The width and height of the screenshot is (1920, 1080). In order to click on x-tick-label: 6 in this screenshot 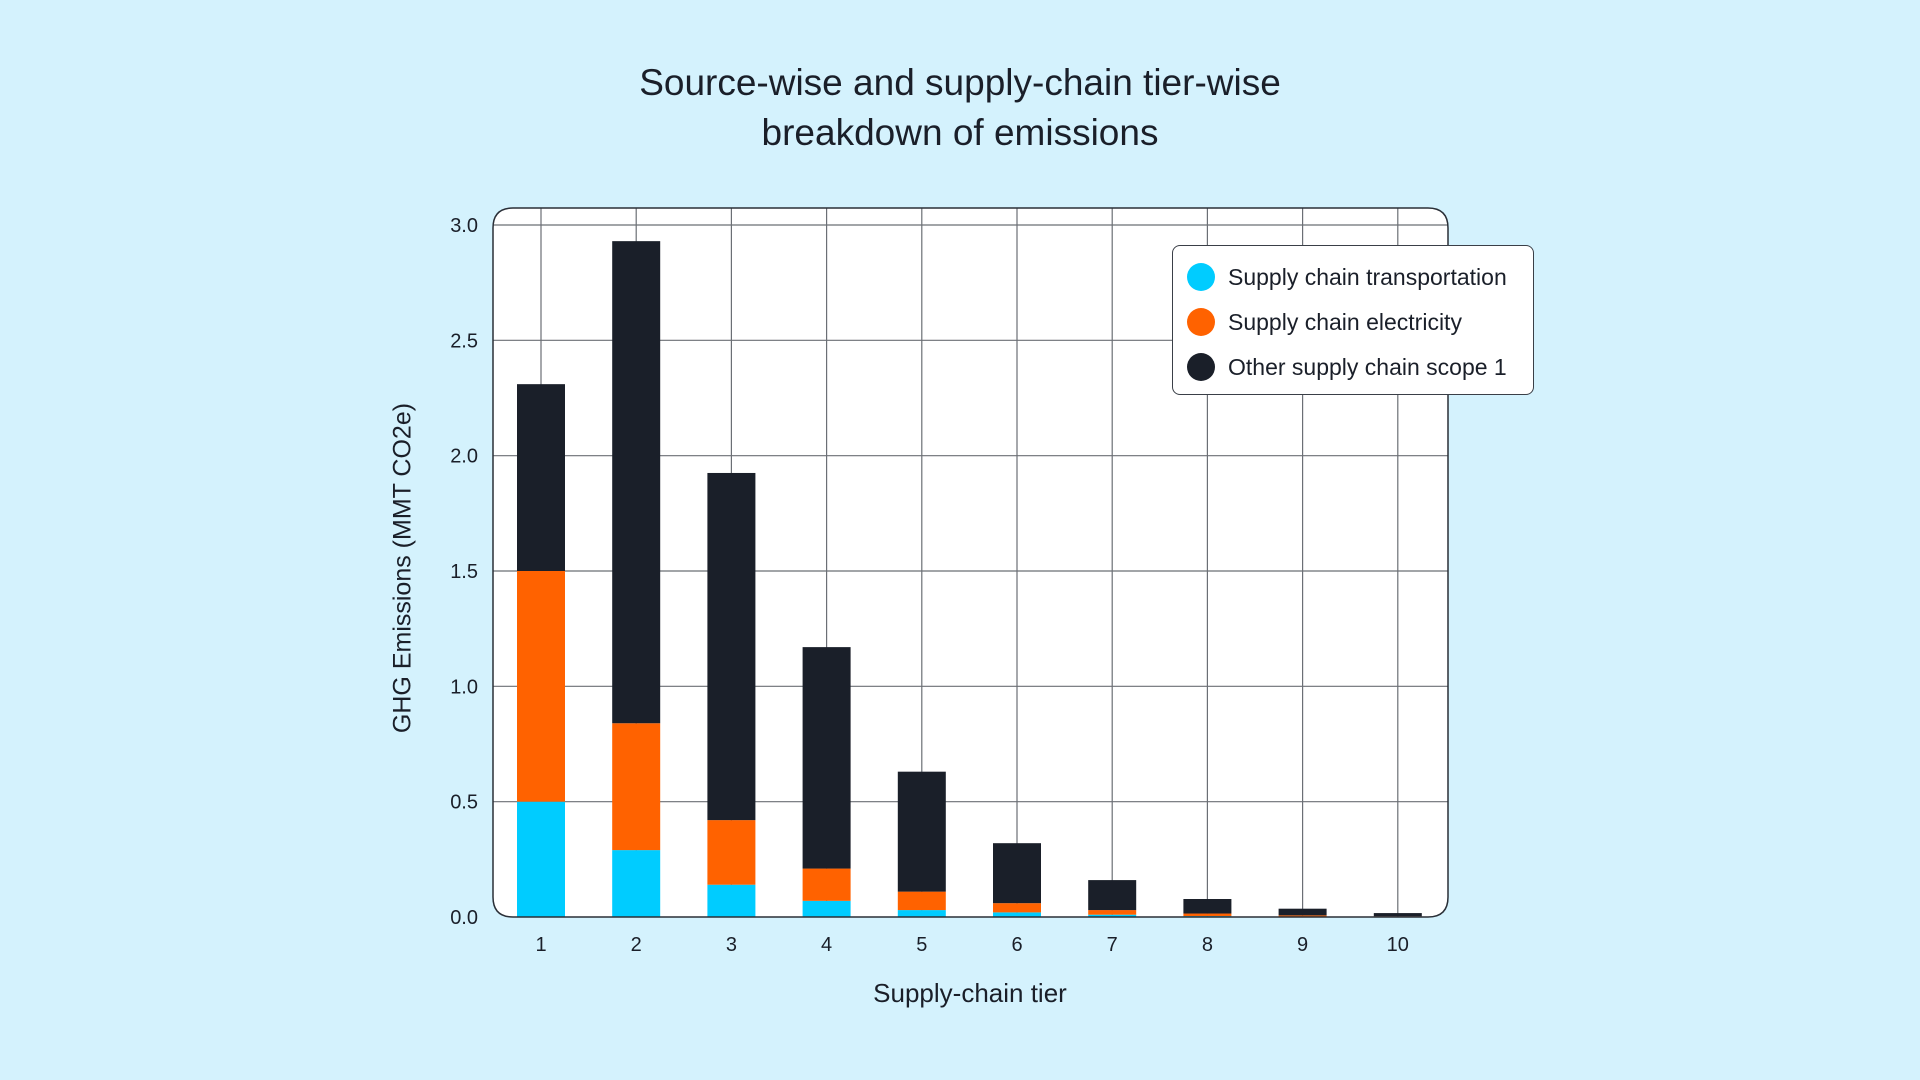, I will do `click(1016, 945)`.